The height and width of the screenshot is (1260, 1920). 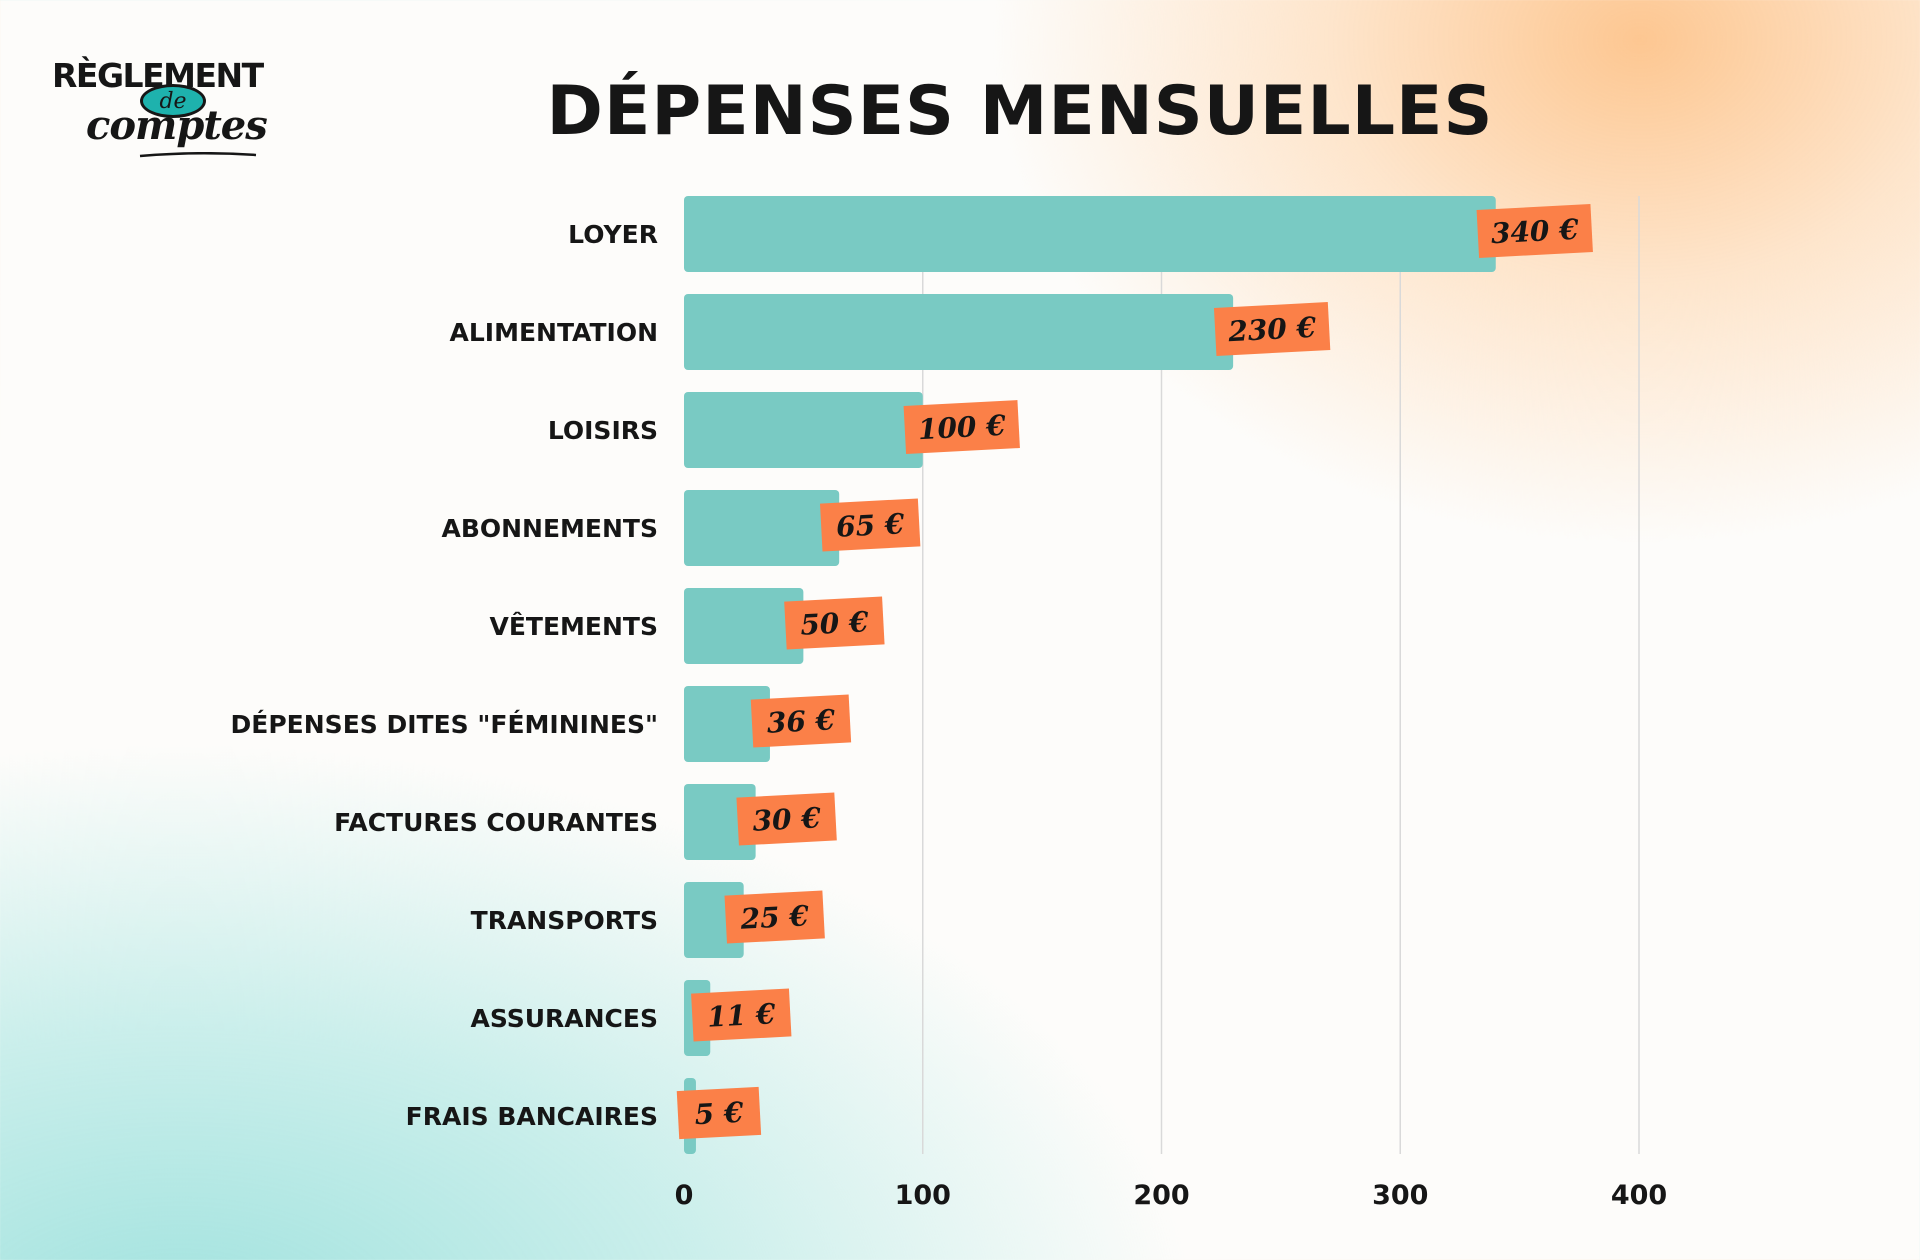 I want to click on value-tag: 50 €, so click(x=834, y=623).